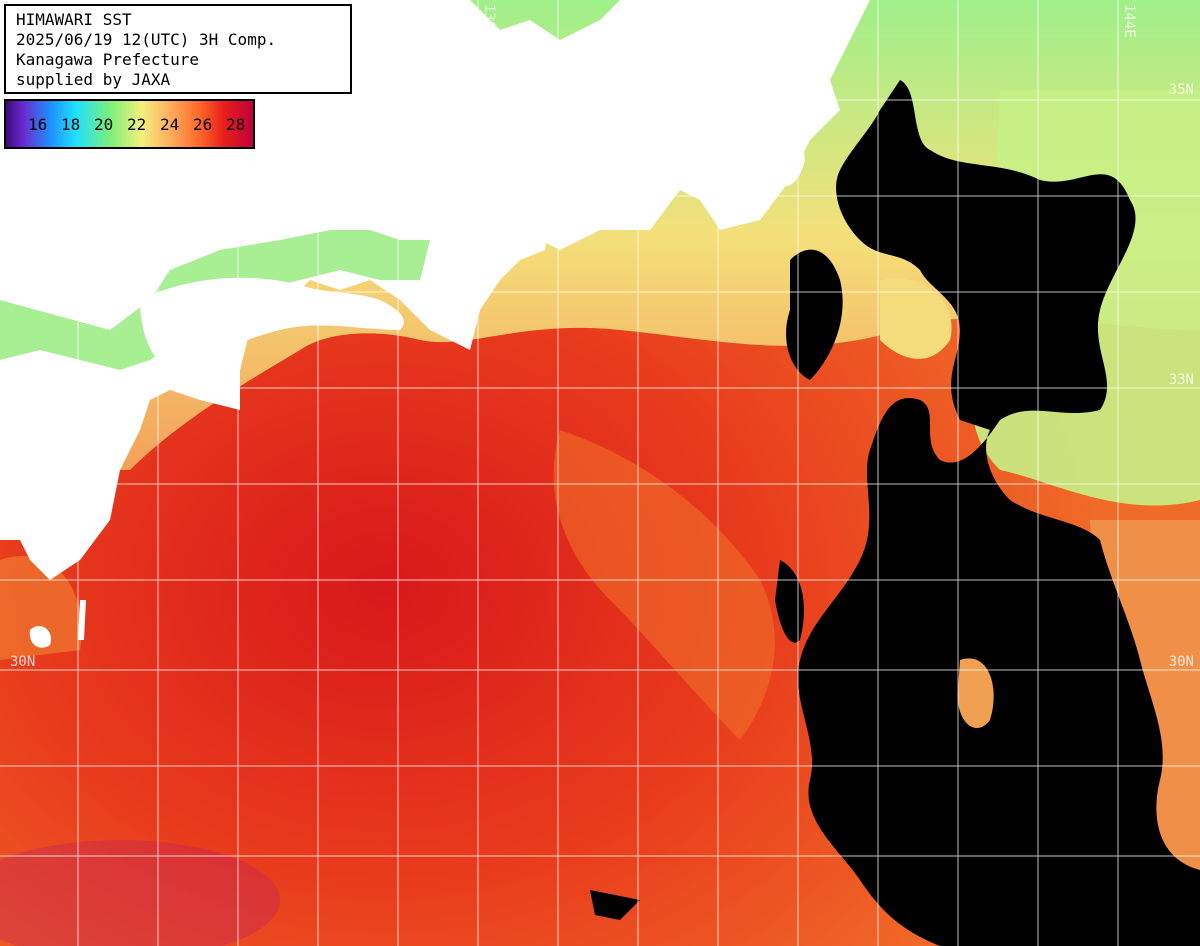 The image size is (1200, 946). Describe the element at coordinates (137, 124) in the screenshot. I see `legend-label: 22` at that location.